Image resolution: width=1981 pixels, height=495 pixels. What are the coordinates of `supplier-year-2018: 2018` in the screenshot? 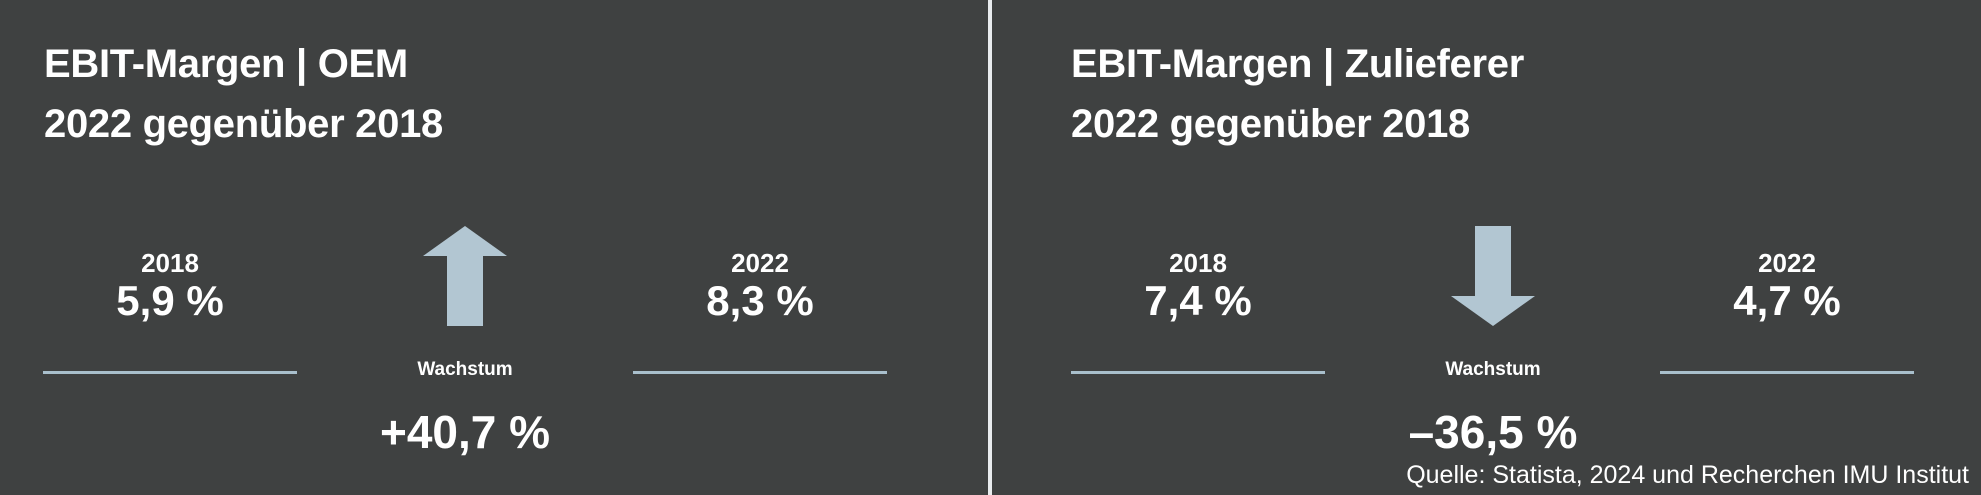 It's located at (1198, 263).